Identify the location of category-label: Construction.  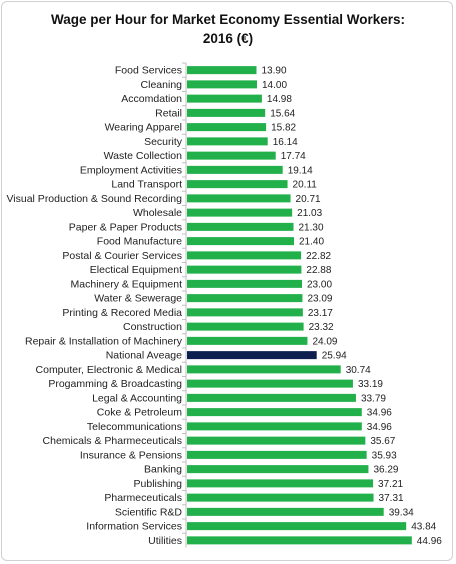
(152, 327).